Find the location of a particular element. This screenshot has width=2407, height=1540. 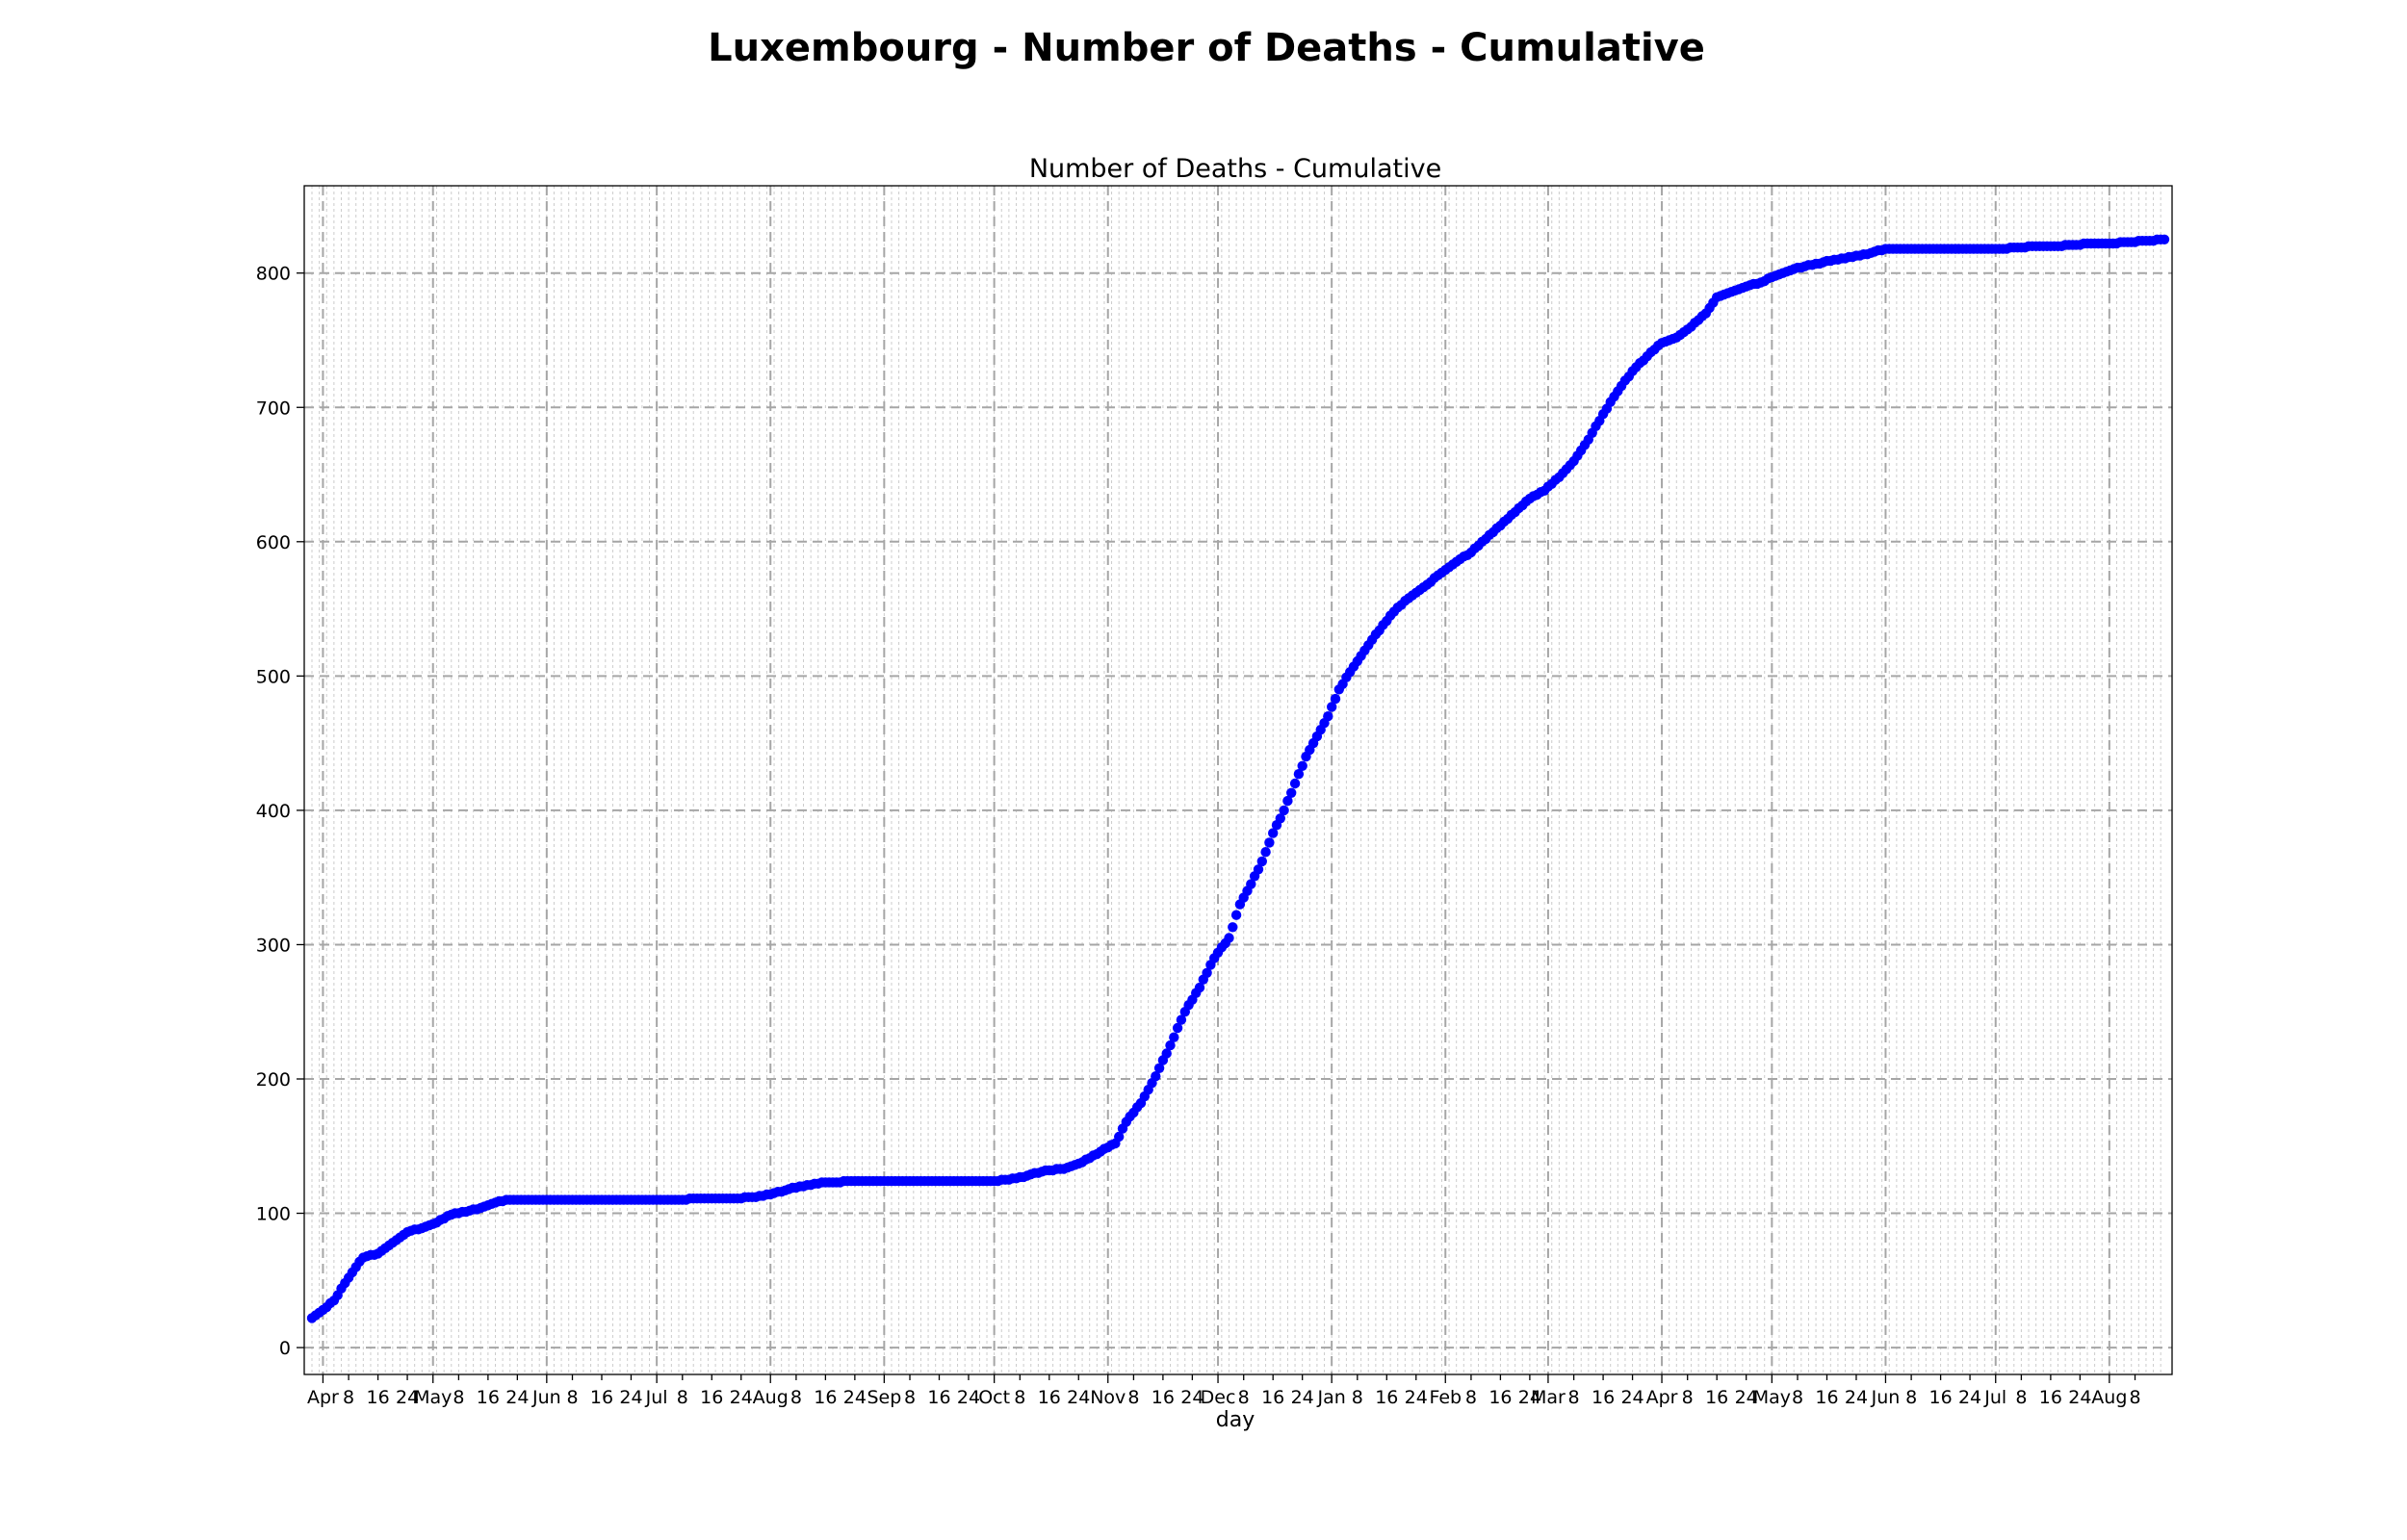

x-axis-label: day is located at coordinates (1235, 1420).